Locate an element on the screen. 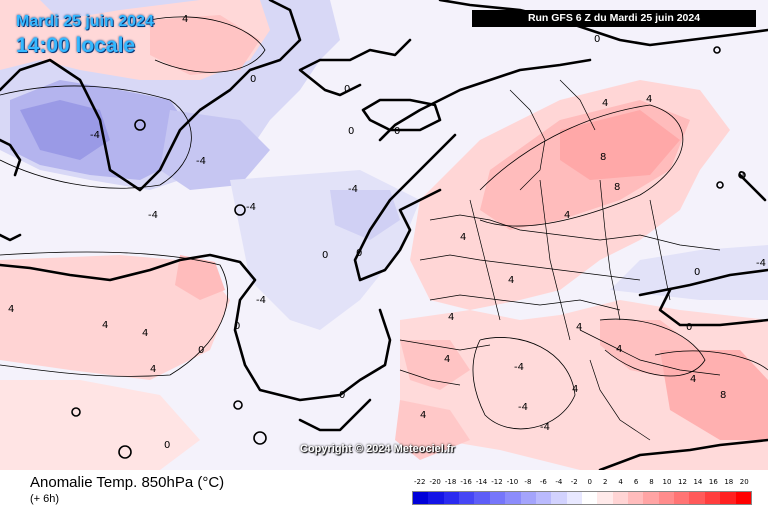  scale-label: -18 is located at coordinates (450, 482).